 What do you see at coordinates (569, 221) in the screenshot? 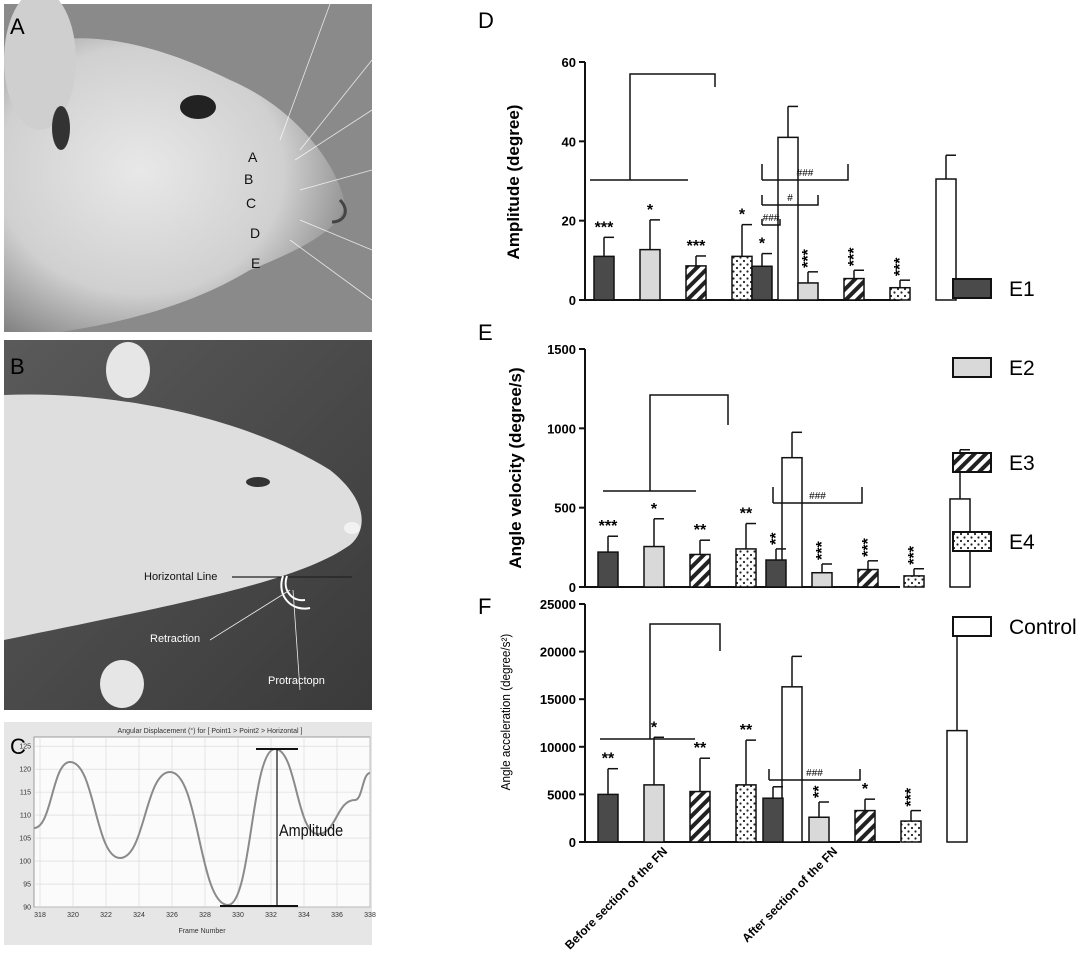
I see `y-tick-label: 20` at bounding box center [569, 221].